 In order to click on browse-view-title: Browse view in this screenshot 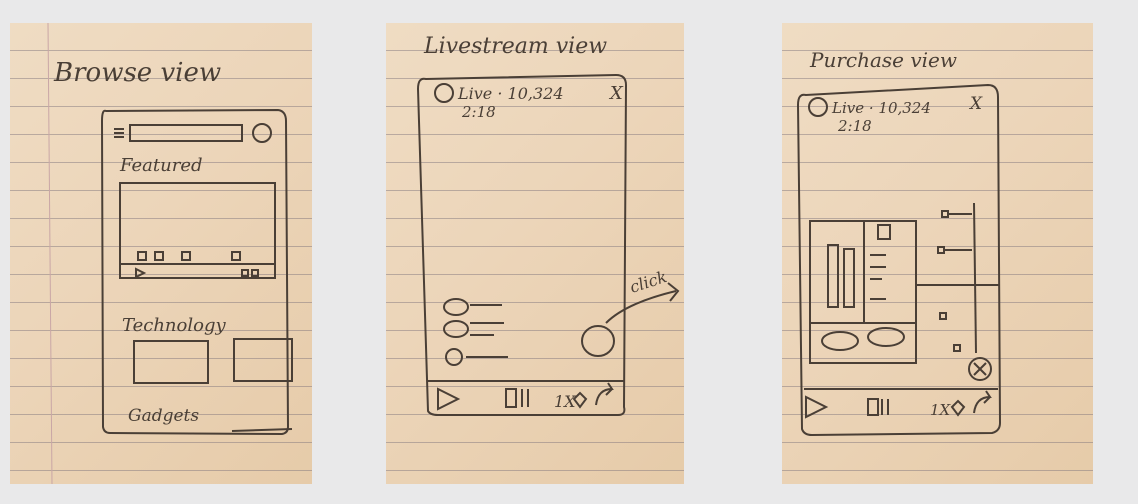, I will do `click(137, 73)`.